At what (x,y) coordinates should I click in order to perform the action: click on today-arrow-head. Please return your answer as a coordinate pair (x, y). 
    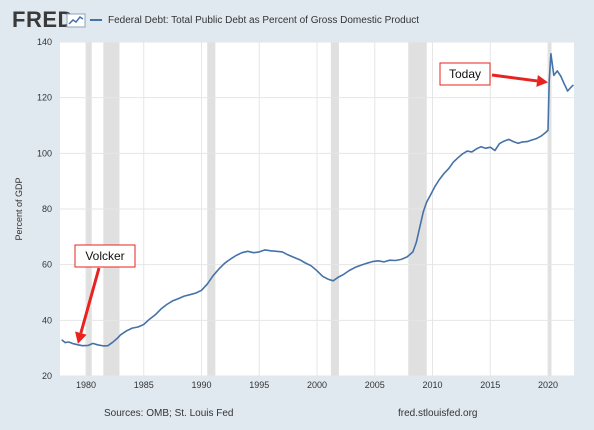
    Looking at the image, I should click on (542, 80).